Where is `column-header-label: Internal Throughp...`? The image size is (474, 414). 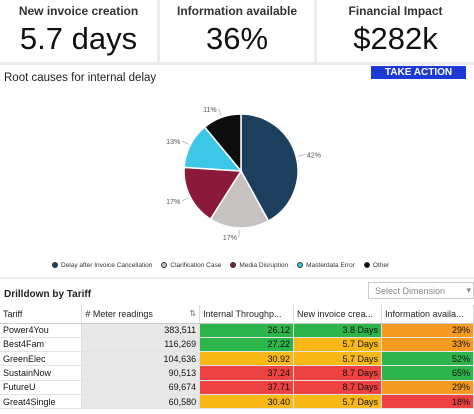
column-header-label: Internal Throughp... is located at coordinates (242, 313).